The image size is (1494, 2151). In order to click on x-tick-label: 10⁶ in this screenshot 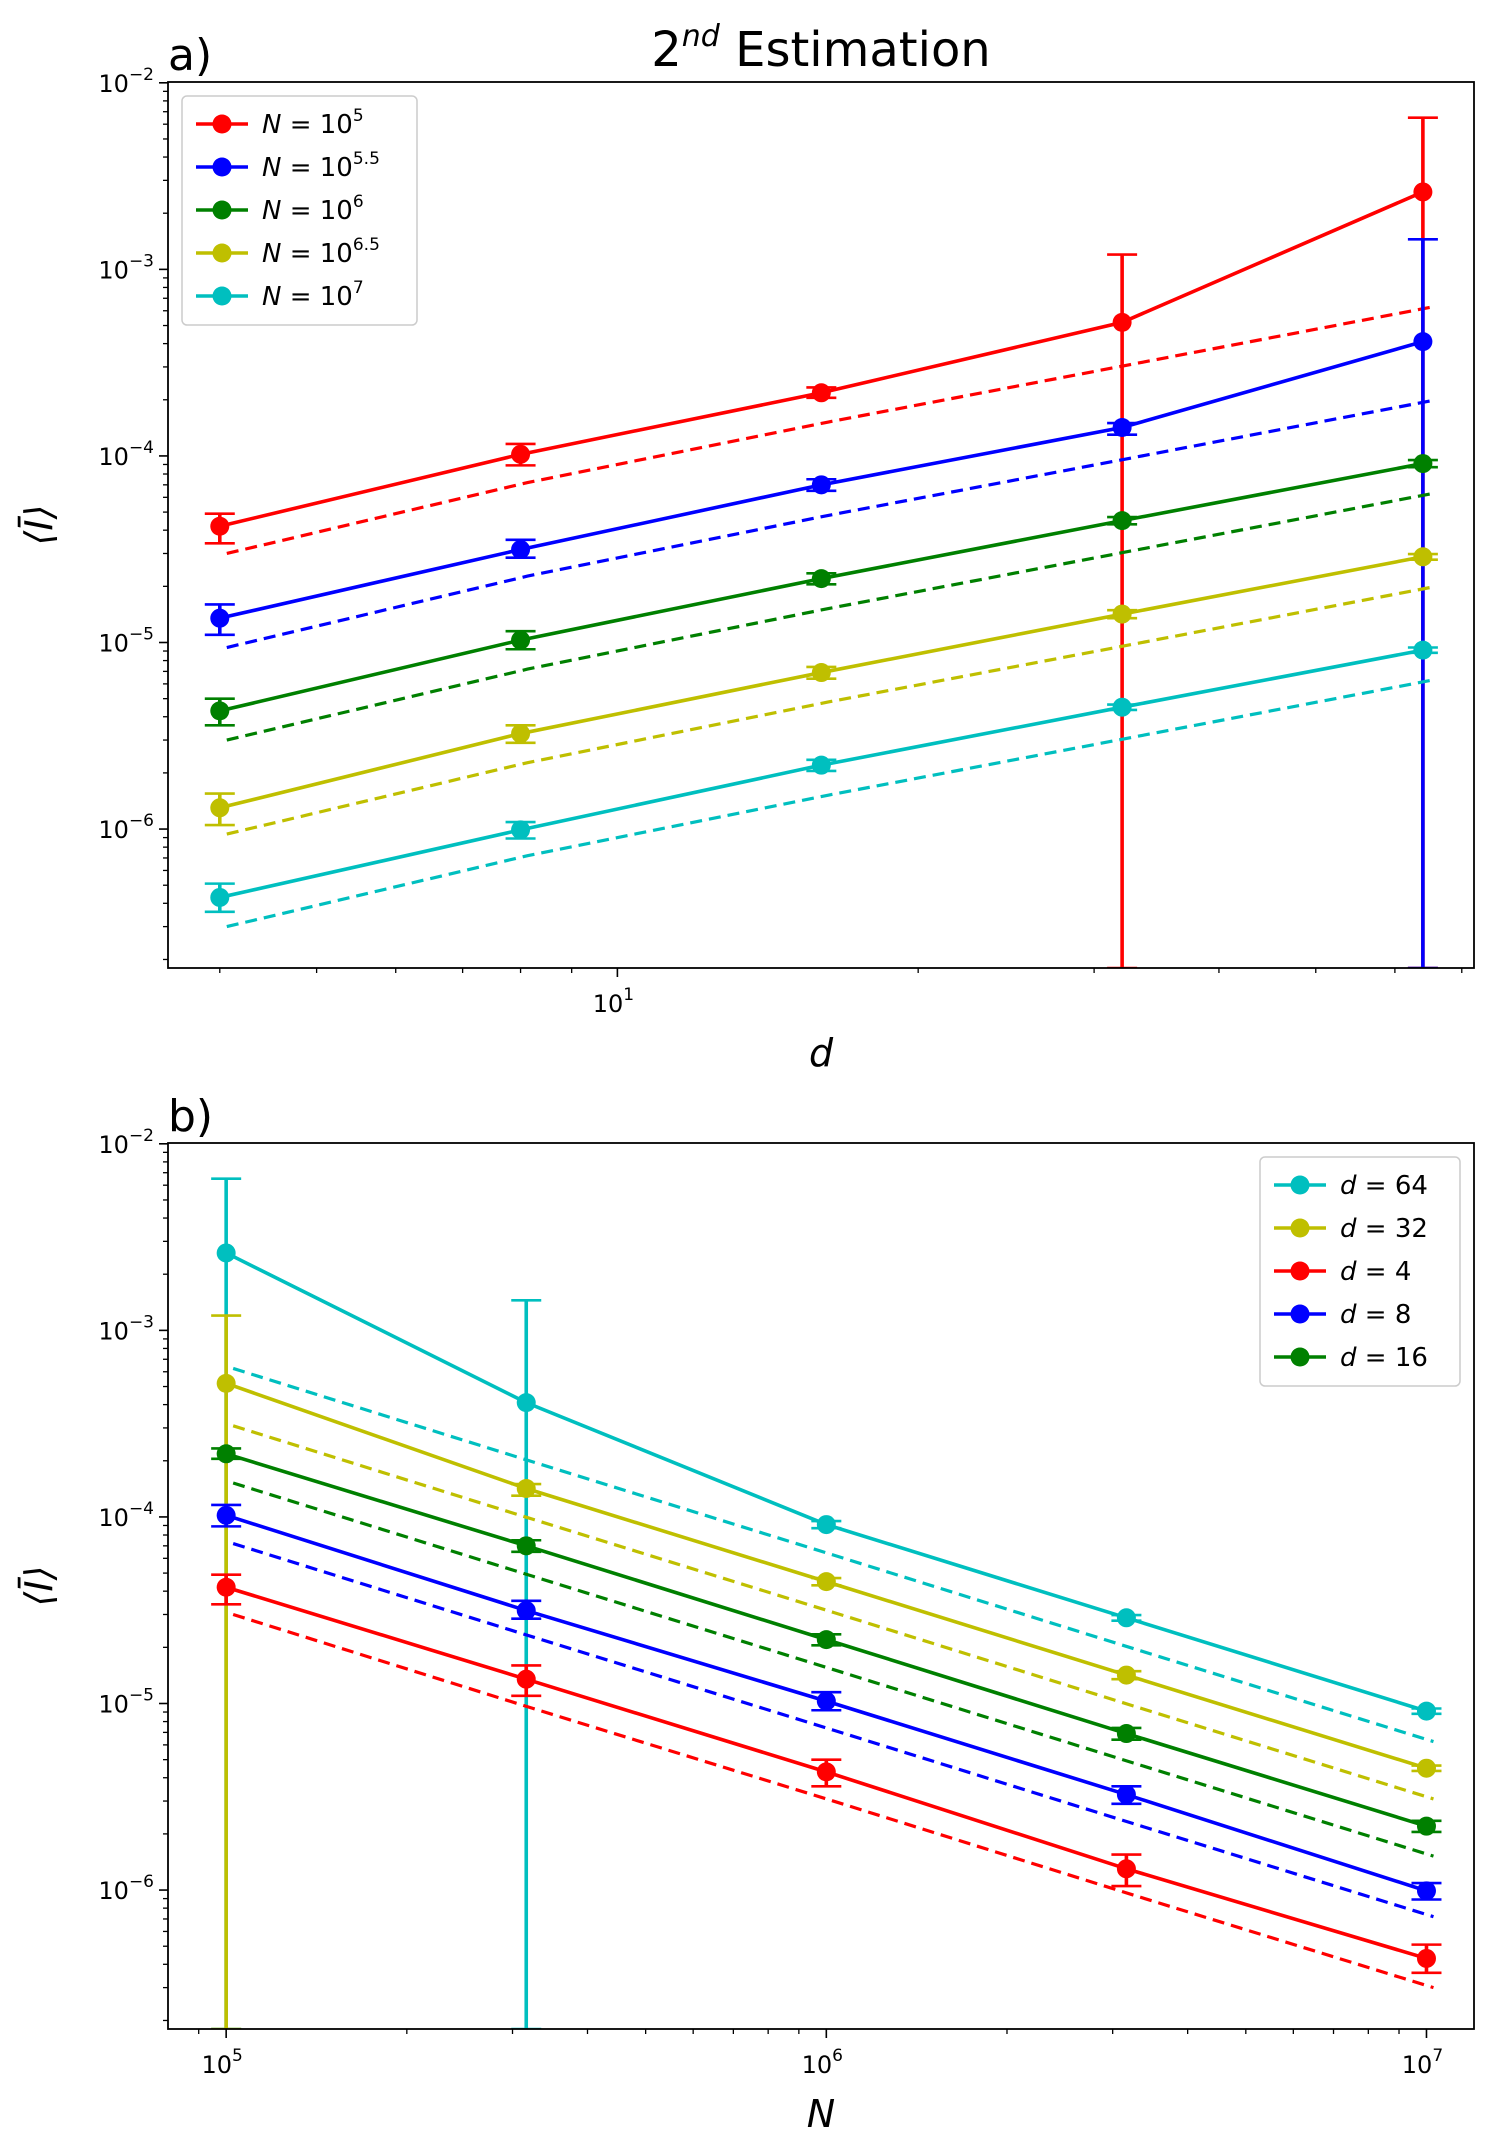, I will do `click(822, 2062)`.